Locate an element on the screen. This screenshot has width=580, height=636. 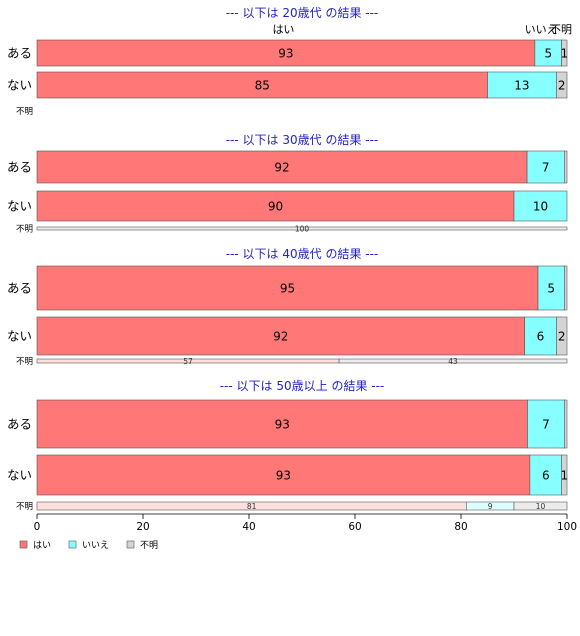
data-label: 85 is located at coordinates (262, 86).